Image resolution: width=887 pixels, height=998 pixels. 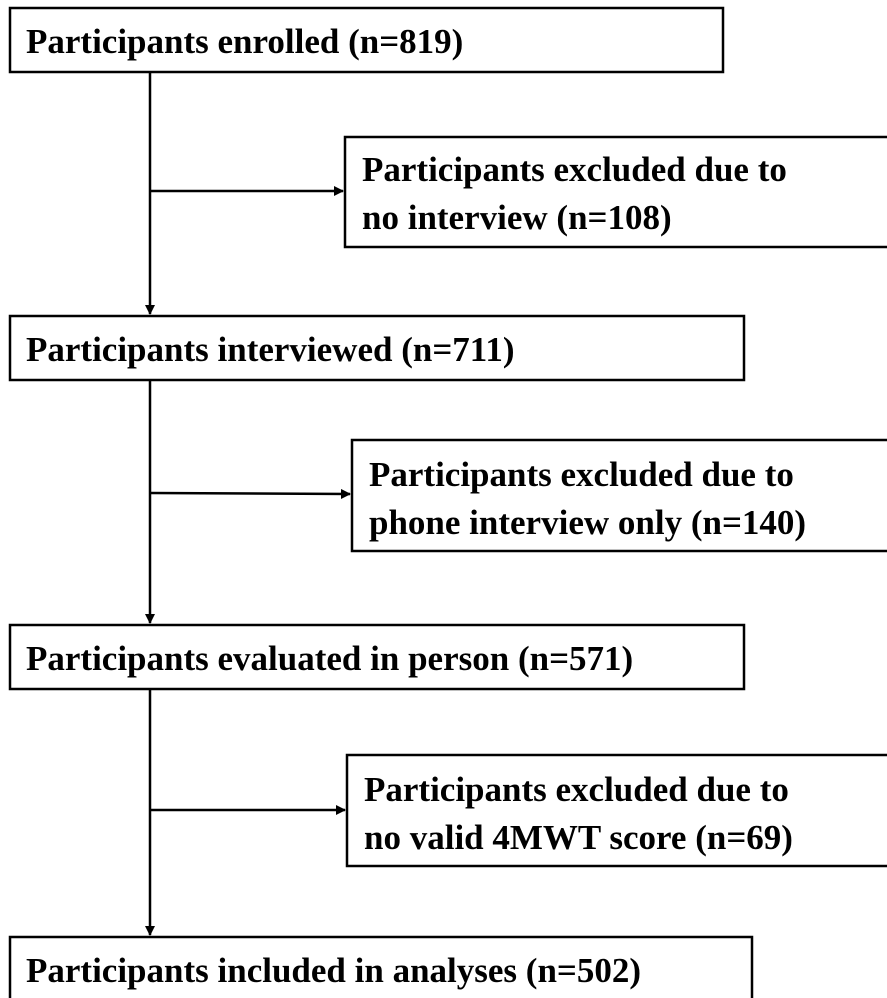 I want to click on node-label: Participants interviewed (n=711), so click(x=270, y=349).